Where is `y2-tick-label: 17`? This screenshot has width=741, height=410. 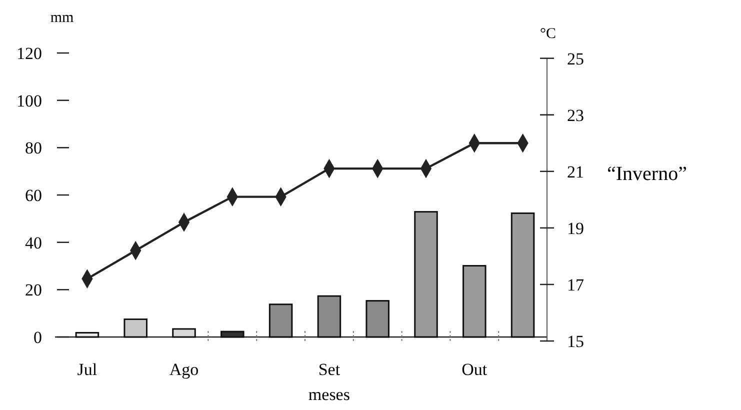
y2-tick-label: 17 is located at coordinates (575, 284).